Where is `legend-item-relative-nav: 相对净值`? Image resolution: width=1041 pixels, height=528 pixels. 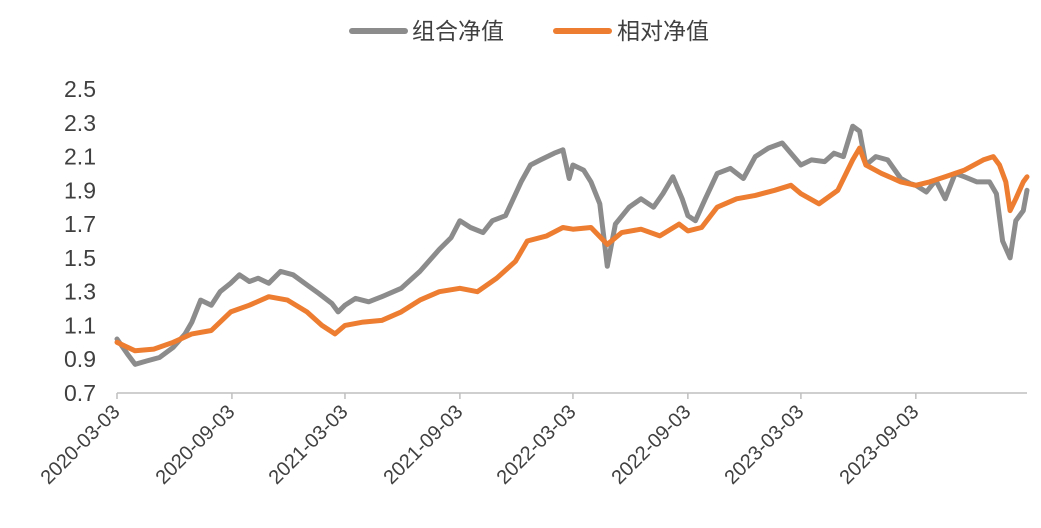 legend-item-relative-nav: 相对净值 is located at coordinates (631, 32).